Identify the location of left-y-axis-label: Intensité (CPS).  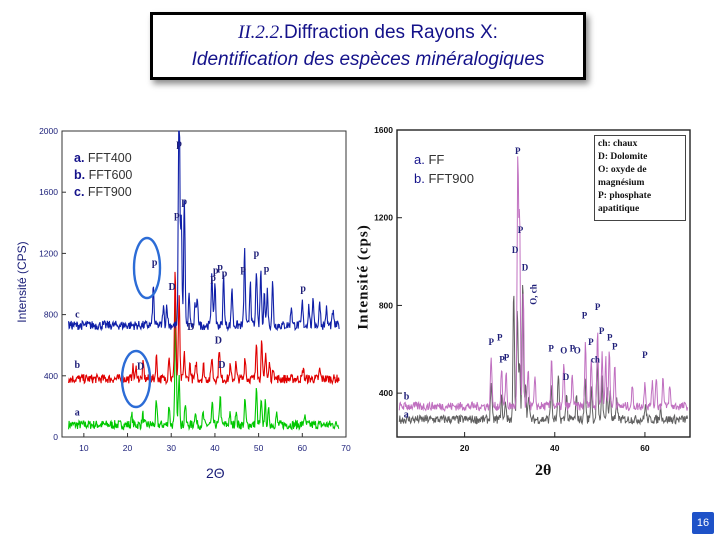
(22, 282).